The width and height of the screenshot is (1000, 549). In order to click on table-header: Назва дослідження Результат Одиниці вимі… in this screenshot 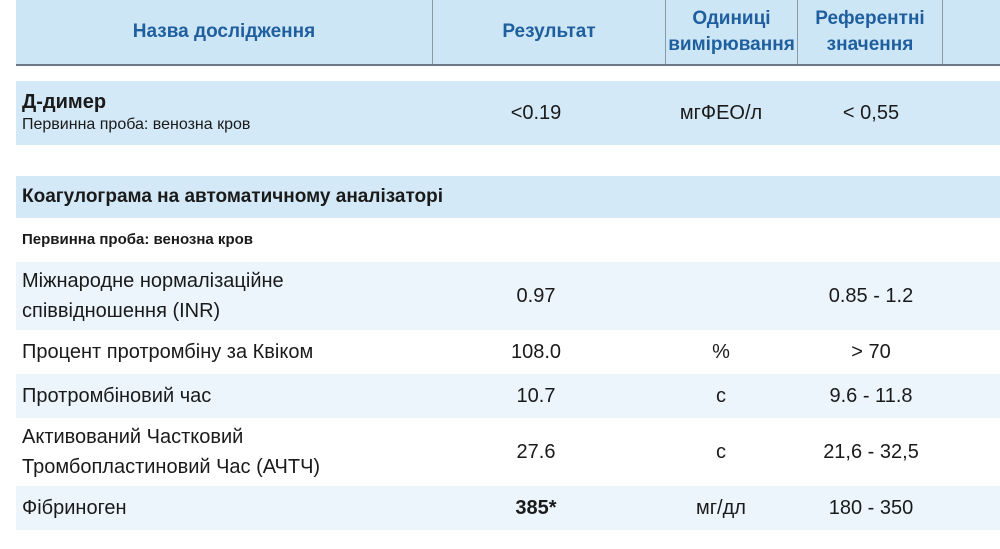, I will do `click(508, 33)`.